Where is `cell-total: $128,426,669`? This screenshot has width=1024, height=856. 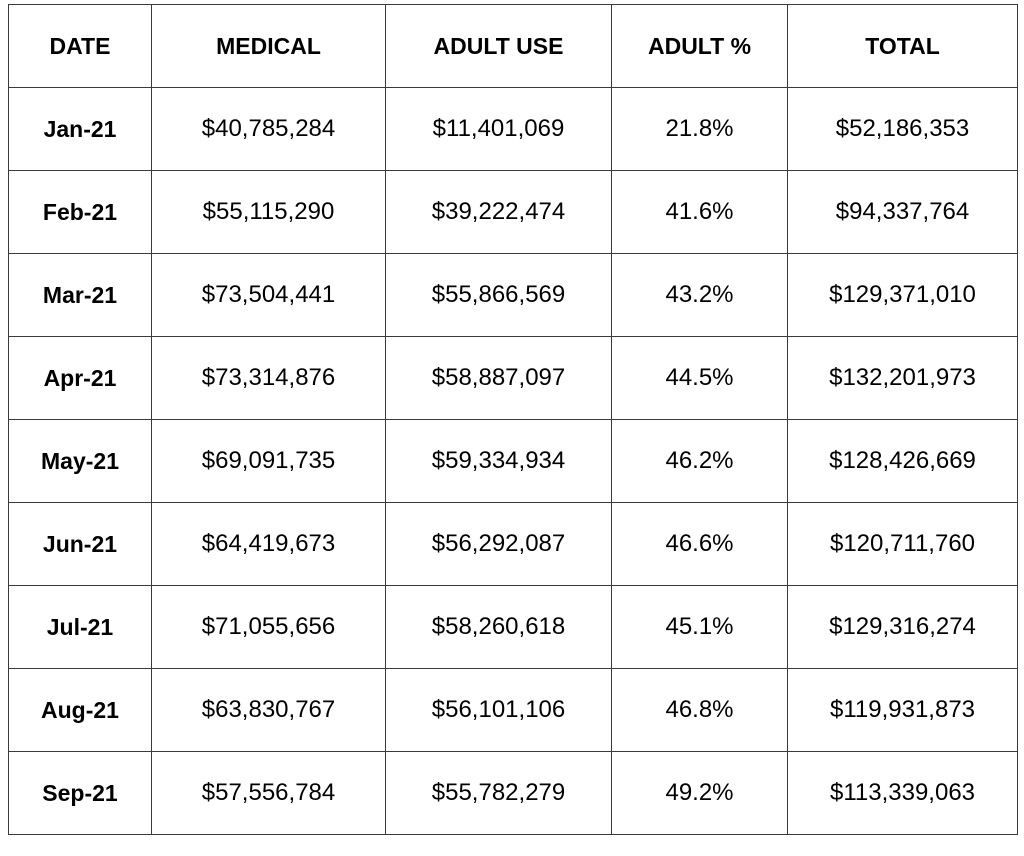
cell-total: $128,426,669 is located at coordinates (902, 461).